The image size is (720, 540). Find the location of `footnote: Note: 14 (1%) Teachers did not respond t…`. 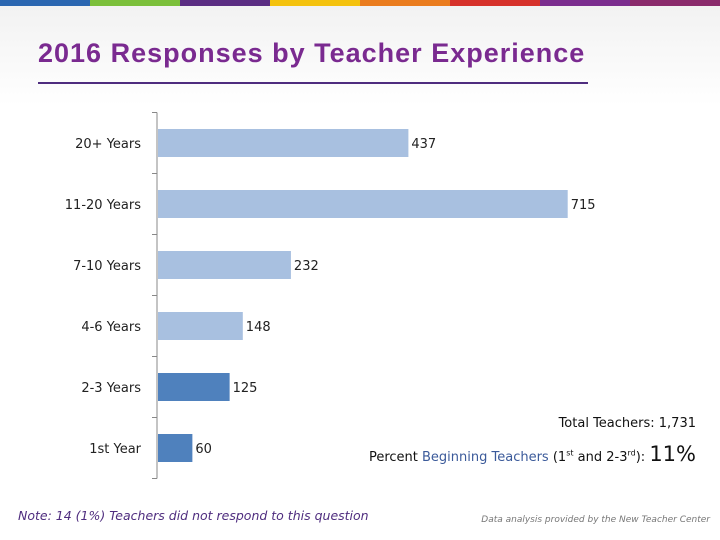

footnote: Note: 14 (1%) Teachers did not respond t… is located at coordinates (193, 515).